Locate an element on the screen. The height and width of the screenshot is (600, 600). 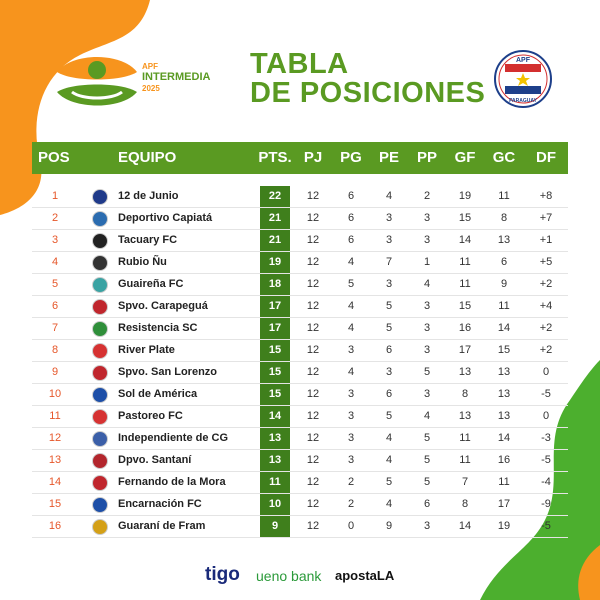
row-pos: 16 is located at coordinates (55, 526).